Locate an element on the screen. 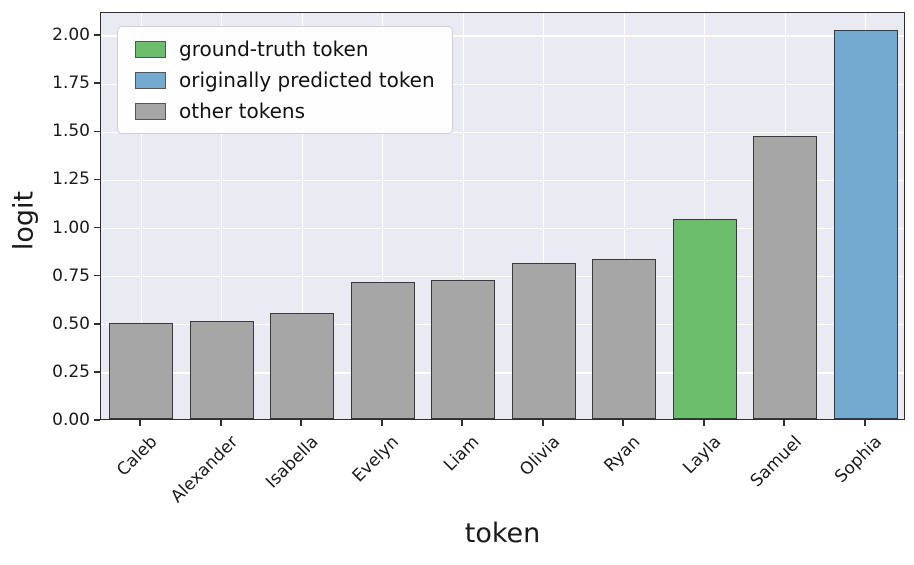 The height and width of the screenshot is (565, 914). y-tick-label: 1.00 is located at coordinates (71, 227).